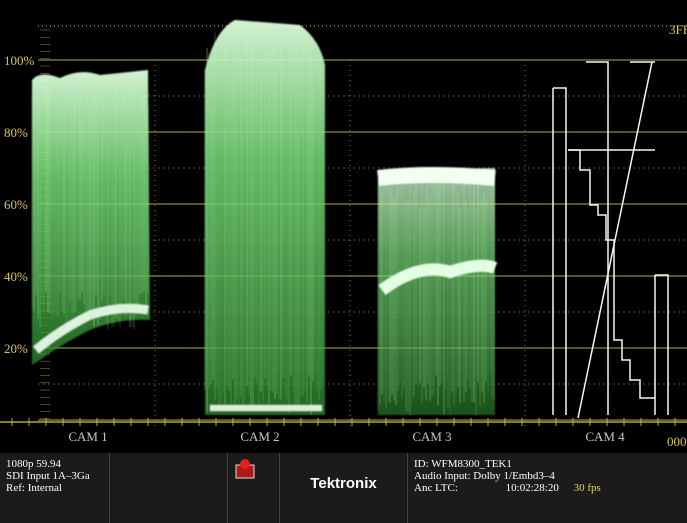 The height and width of the screenshot is (523, 687). I want to click on id: ID: WFM8300_TEK1, so click(463, 464).